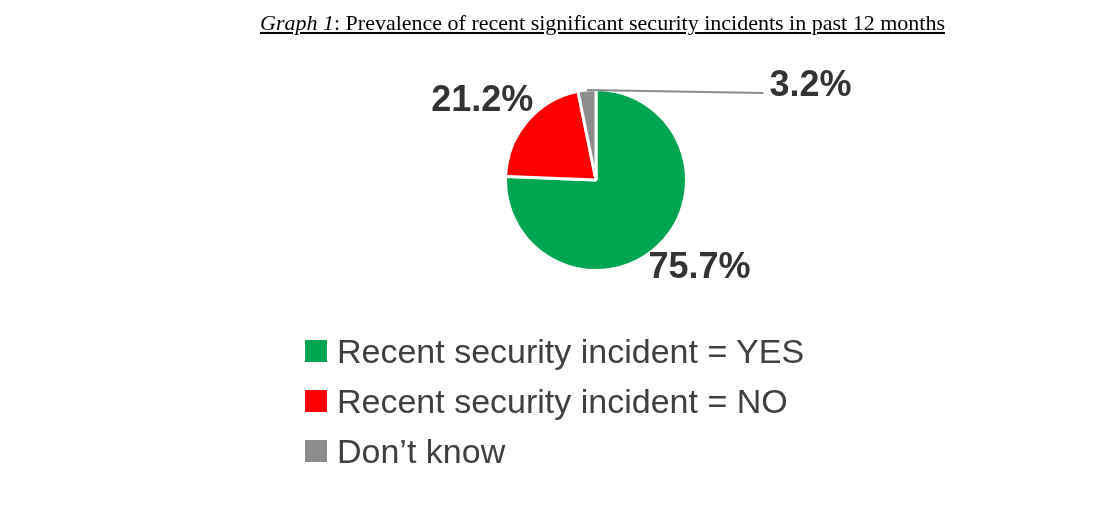 The height and width of the screenshot is (527, 1108). I want to click on data-label: 21.2%, so click(482, 98).